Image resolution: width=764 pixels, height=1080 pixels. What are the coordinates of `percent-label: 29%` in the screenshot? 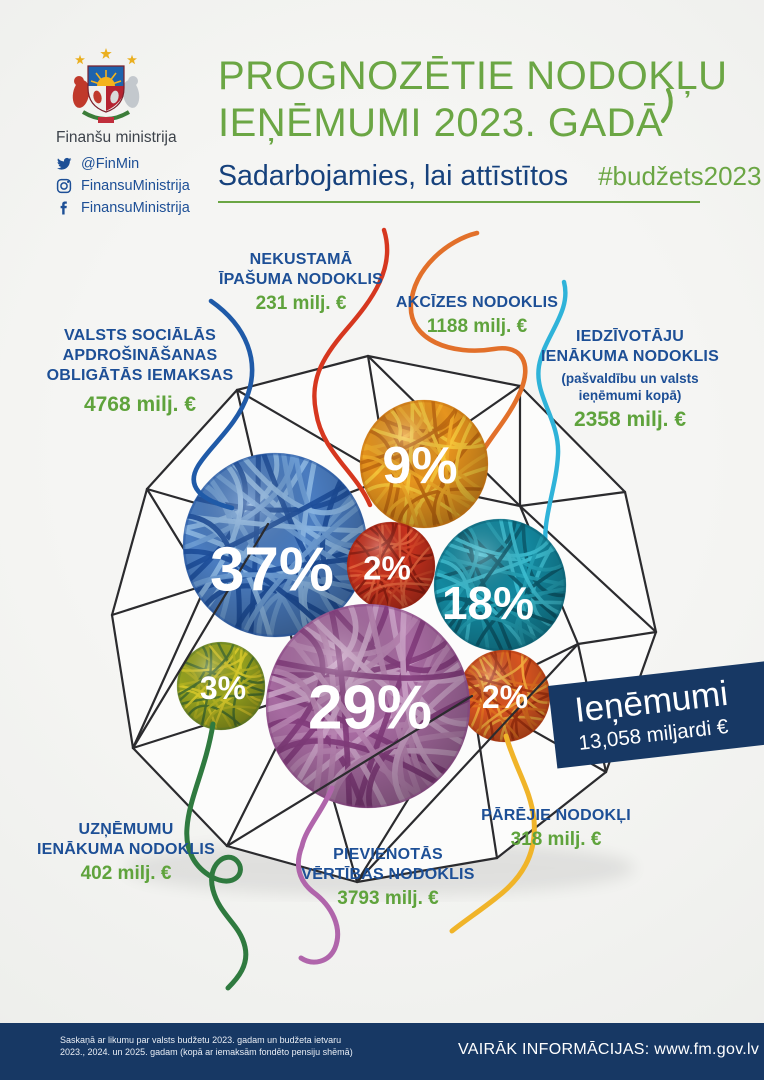 It's located at (370, 708).